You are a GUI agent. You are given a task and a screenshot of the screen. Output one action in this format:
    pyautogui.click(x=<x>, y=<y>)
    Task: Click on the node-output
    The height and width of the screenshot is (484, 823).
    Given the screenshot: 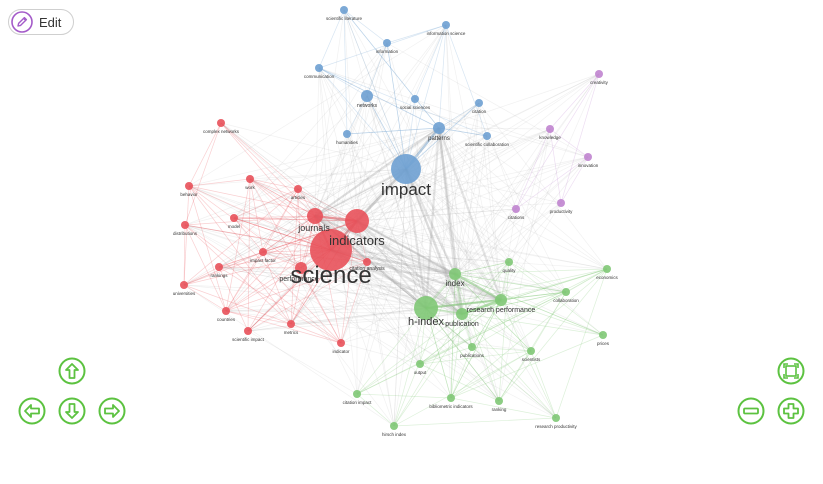 What is the action you would take?
    pyautogui.click(x=420, y=364)
    